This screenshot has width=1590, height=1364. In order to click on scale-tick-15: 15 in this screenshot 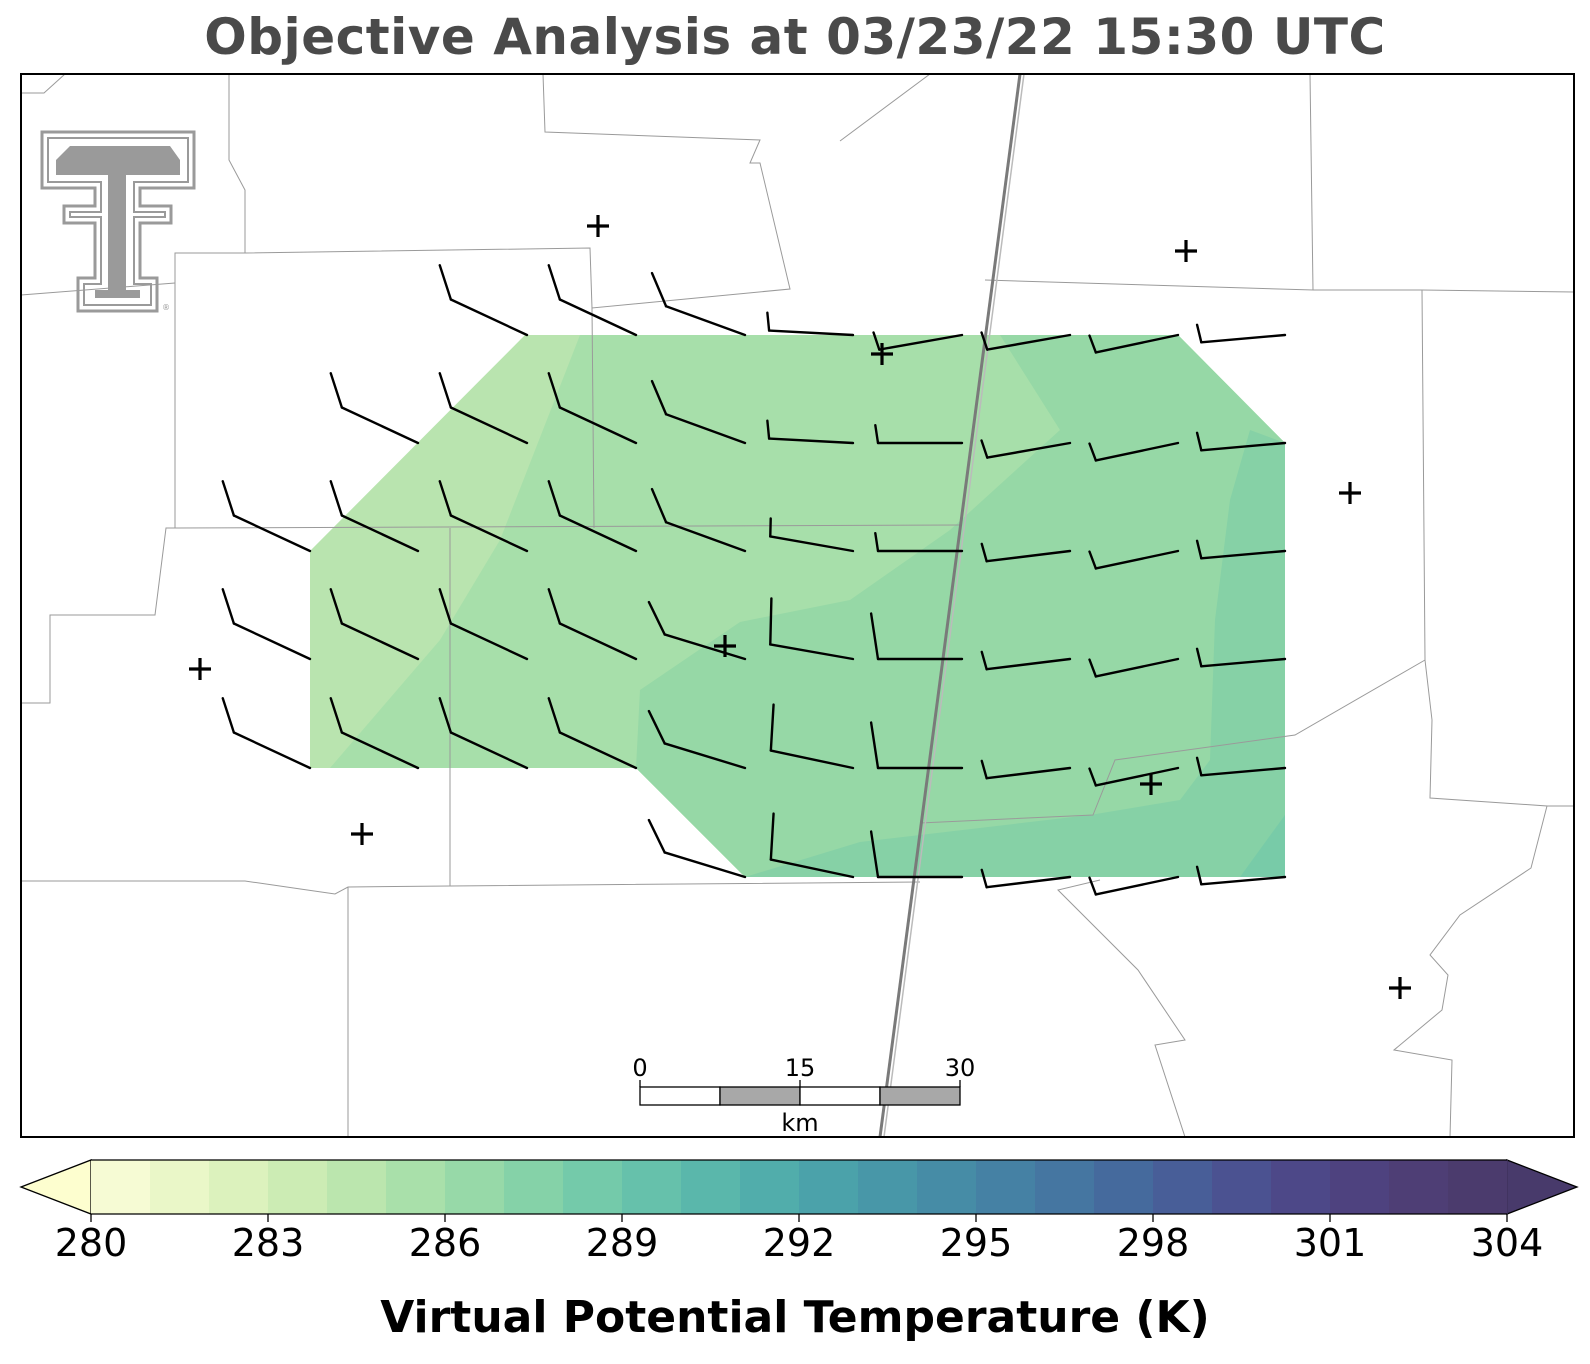, I will do `click(800, 1068)`.